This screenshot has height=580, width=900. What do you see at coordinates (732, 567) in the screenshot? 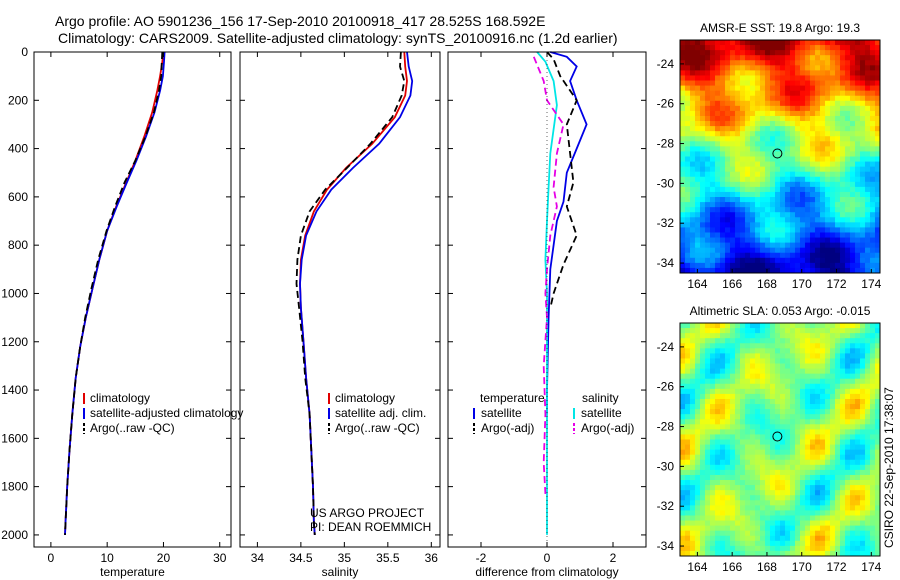
I see `x-tick-label: 166` at bounding box center [732, 567].